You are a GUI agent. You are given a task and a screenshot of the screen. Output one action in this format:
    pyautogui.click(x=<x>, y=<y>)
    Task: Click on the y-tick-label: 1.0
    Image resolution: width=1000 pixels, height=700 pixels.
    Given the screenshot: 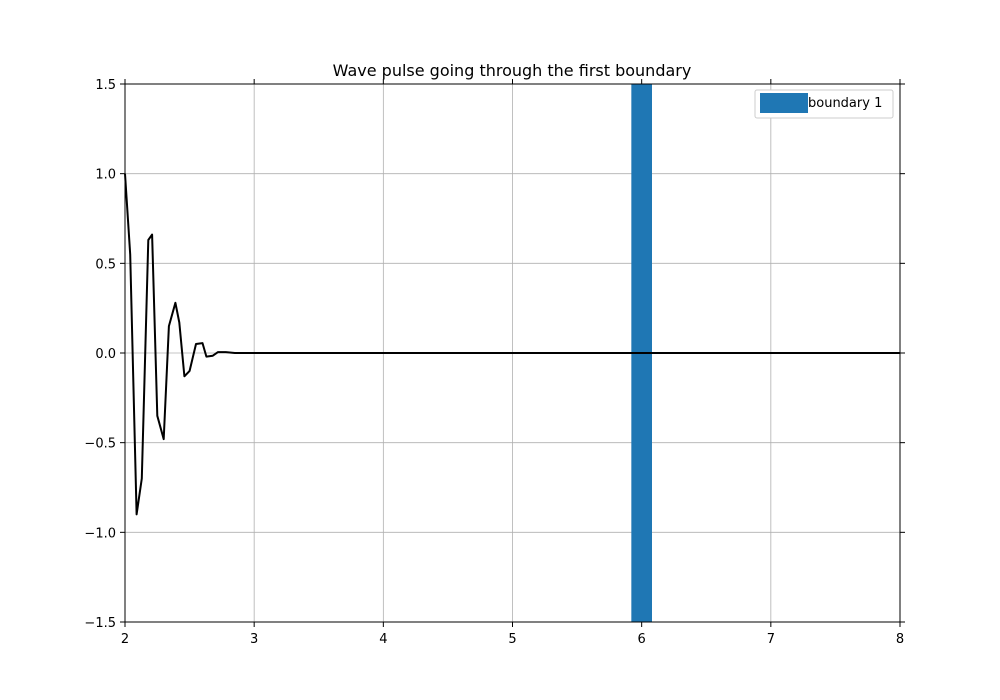 What is the action you would take?
    pyautogui.click(x=105, y=175)
    